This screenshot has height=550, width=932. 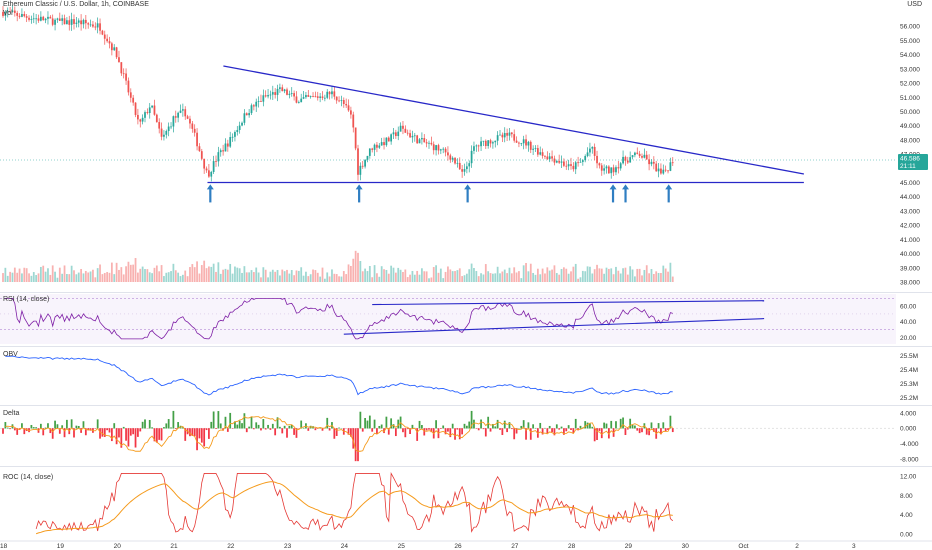 What do you see at coordinates (354, 502) in the screenshot?
I see `roc-line` at bounding box center [354, 502].